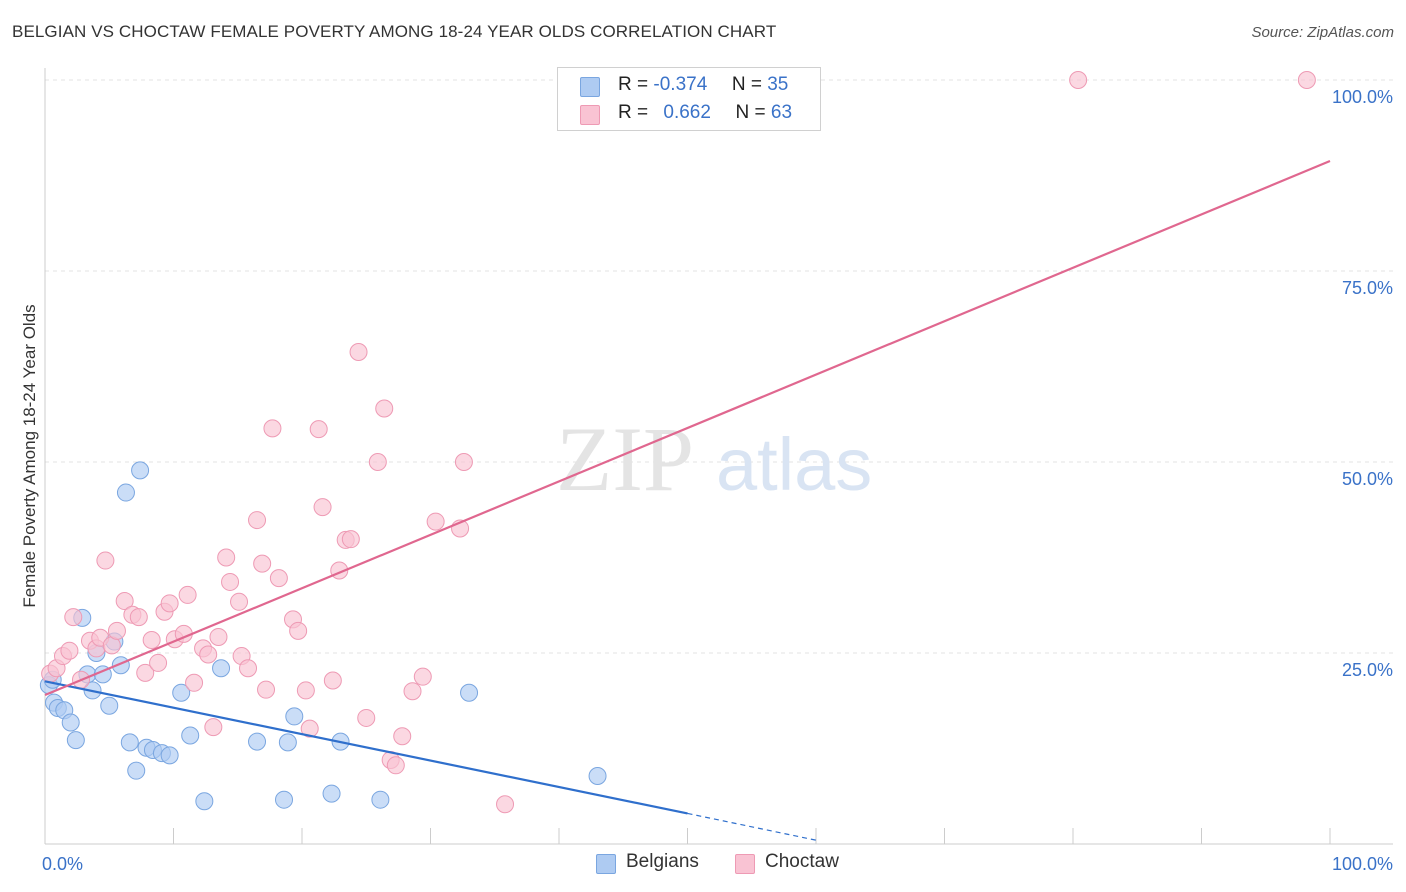 Image resolution: width=1406 pixels, height=892 pixels. What do you see at coordinates (1362, 97) in the screenshot?
I see `y-tick-label: 100.0%` at bounding box center [1362, 97].